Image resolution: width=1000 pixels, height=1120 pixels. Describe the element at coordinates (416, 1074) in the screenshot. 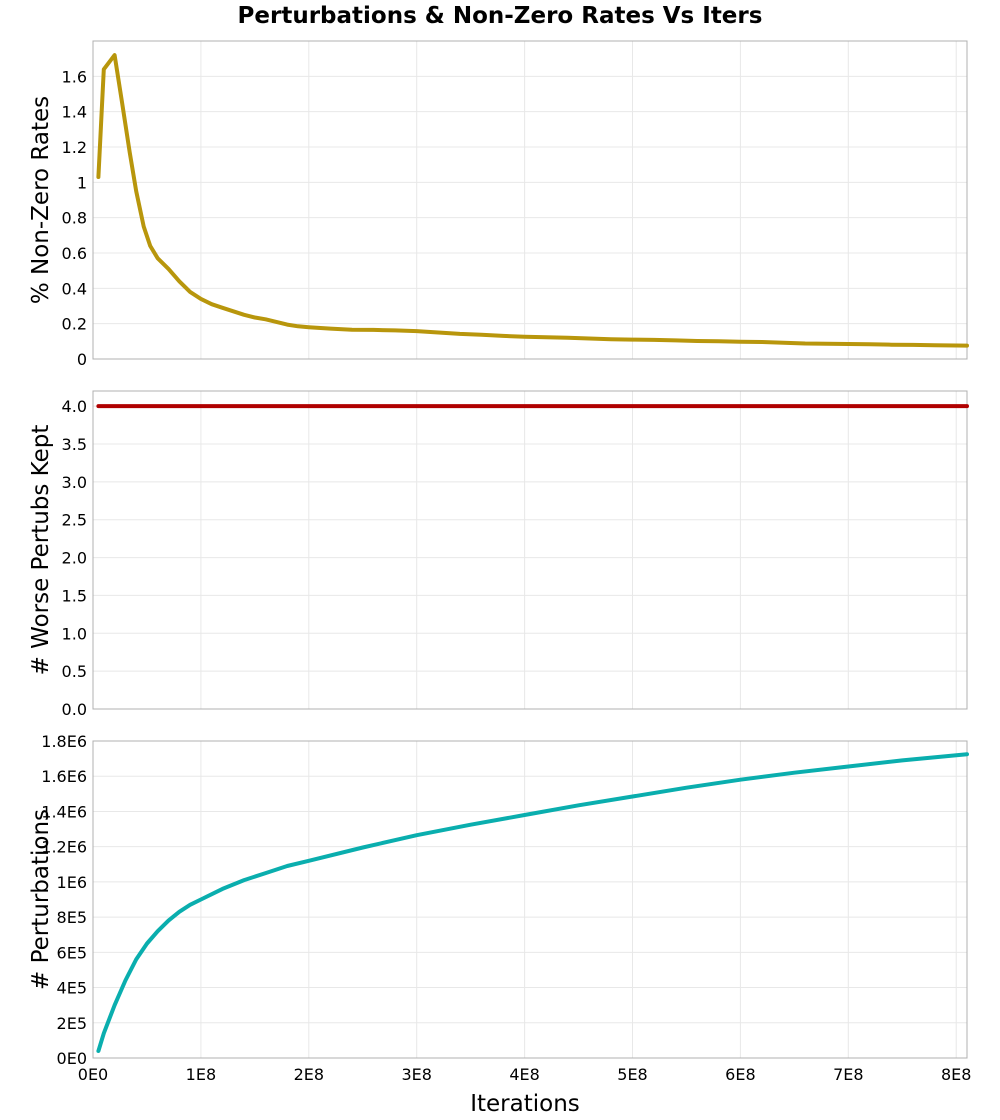

I see `x-tick-label: 3E8` at that location.